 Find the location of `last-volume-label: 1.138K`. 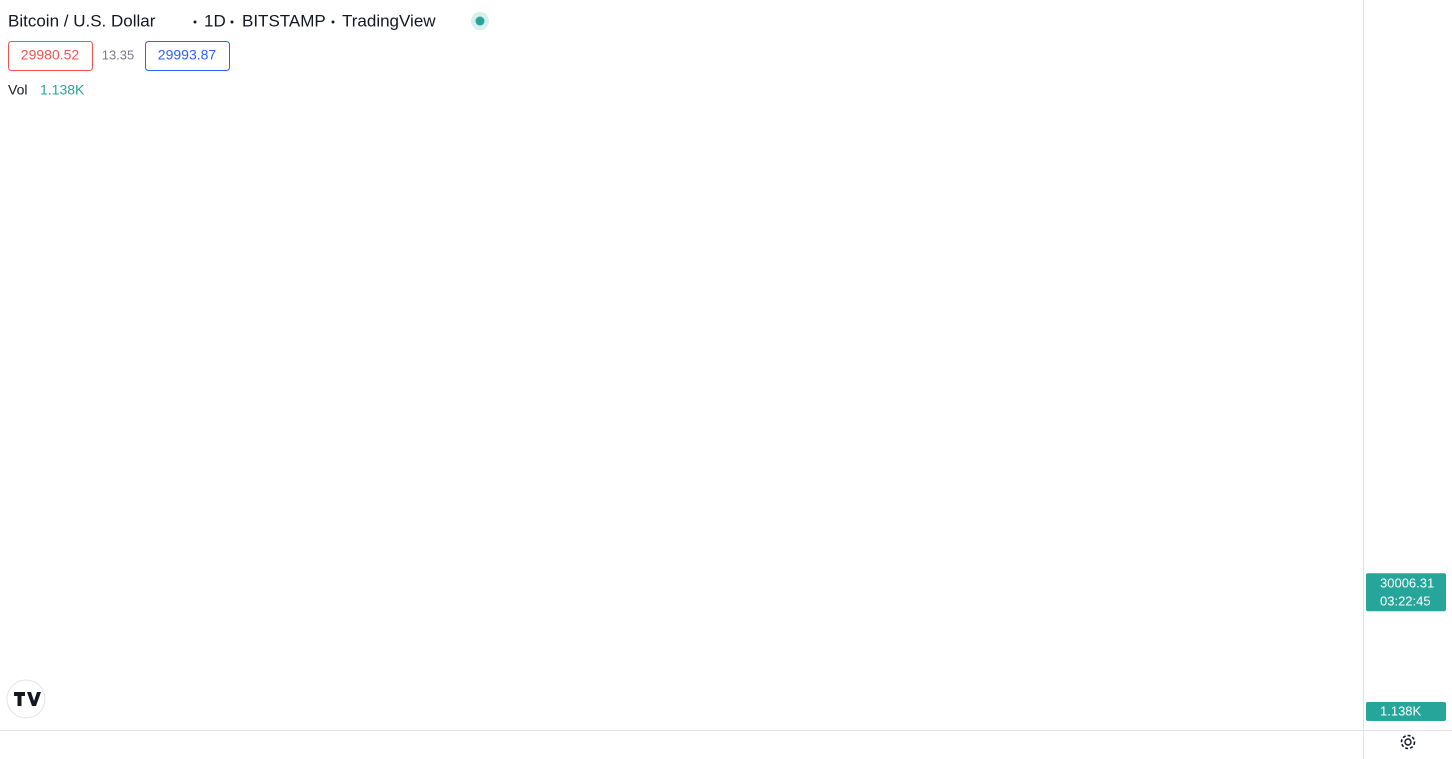

last-volume-label: 1.138K is located at coordinates (1401, 710).